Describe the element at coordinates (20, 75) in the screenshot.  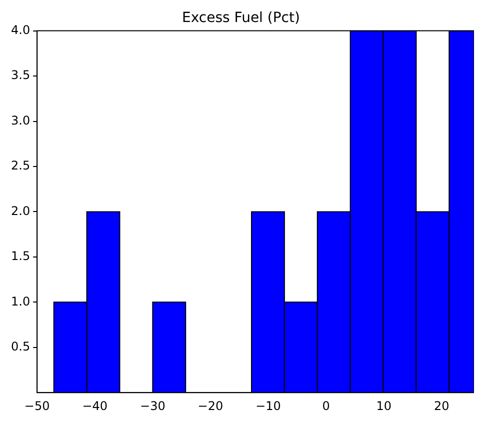
I see `y-tick-label: 3.5` at that location.